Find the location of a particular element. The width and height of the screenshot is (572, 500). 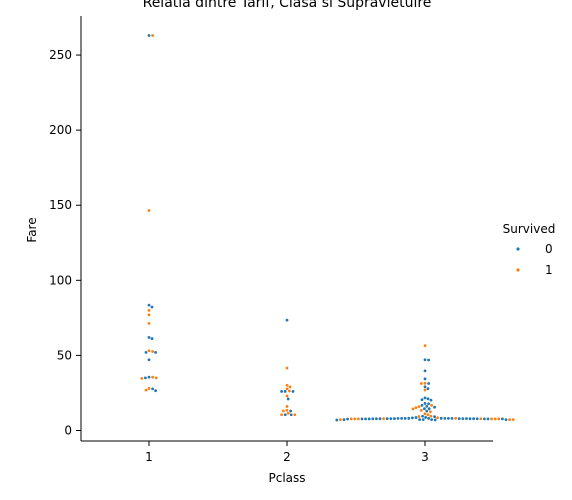

y-tick-label: 150 is located at coordinates (60, 205).